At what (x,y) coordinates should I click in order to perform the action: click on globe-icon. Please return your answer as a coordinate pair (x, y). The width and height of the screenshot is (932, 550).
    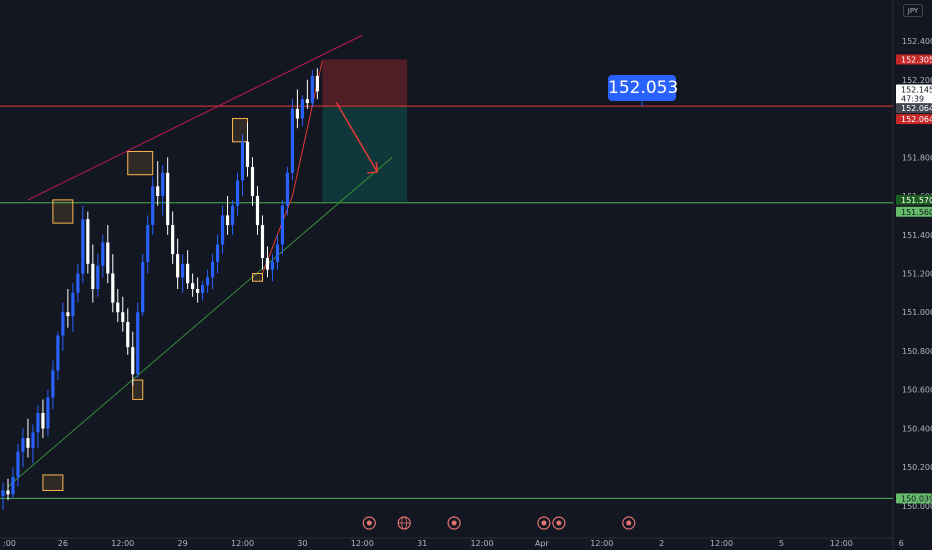
    Looking at the image, I should click on (404, 523).